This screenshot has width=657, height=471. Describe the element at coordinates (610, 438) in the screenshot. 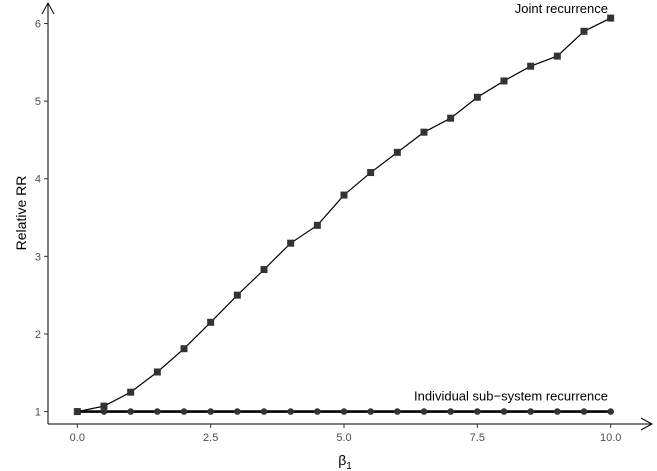

I see `x-tick-label: 10.0` at that location.